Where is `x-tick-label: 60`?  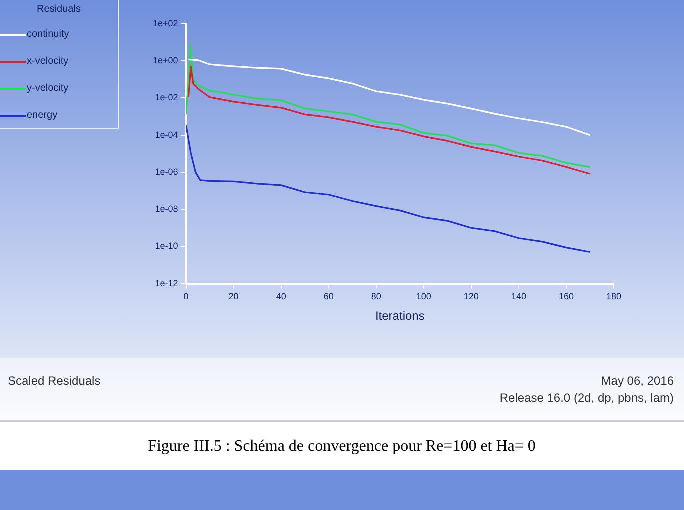 x-tick-label: 60 is located at coordinates (329, 297).